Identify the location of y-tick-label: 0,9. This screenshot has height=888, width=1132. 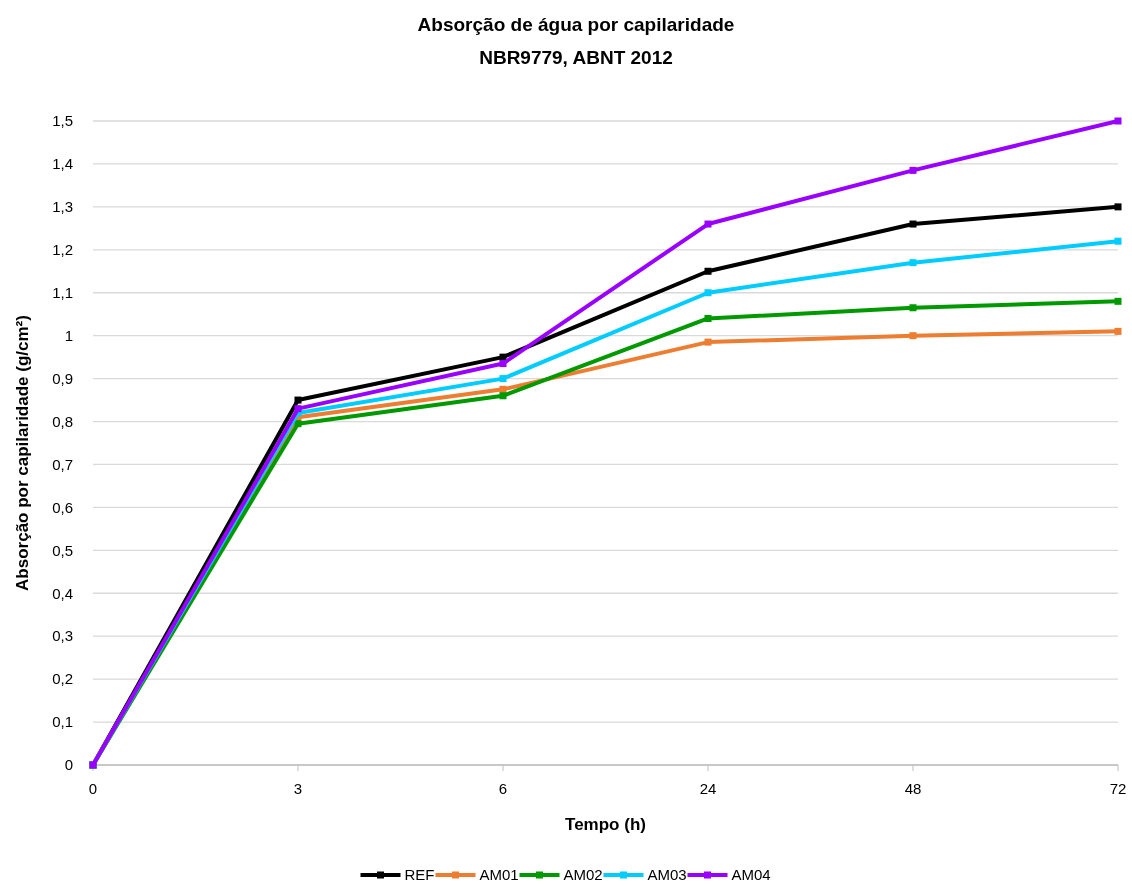
(62, 378).